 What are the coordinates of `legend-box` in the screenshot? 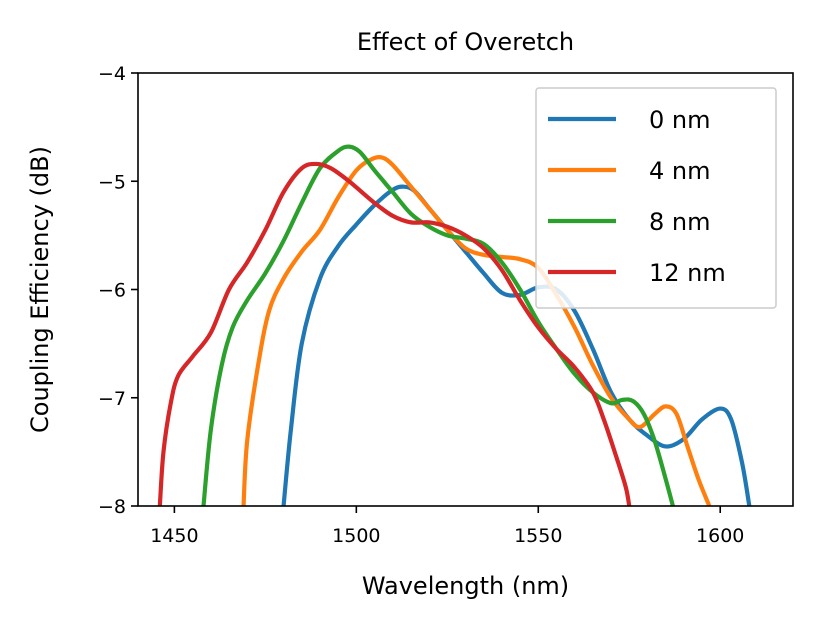 It's located at (656, 198).